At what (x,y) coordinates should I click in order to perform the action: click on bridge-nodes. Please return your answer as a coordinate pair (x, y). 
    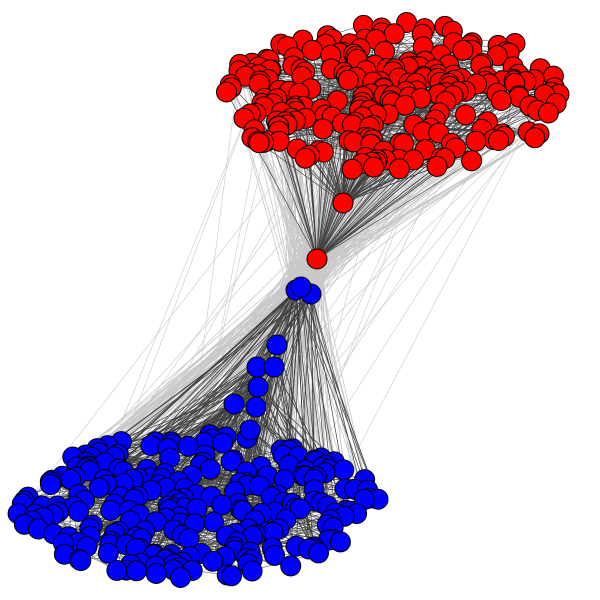
    Looking at the image, I should click on (288, 316).